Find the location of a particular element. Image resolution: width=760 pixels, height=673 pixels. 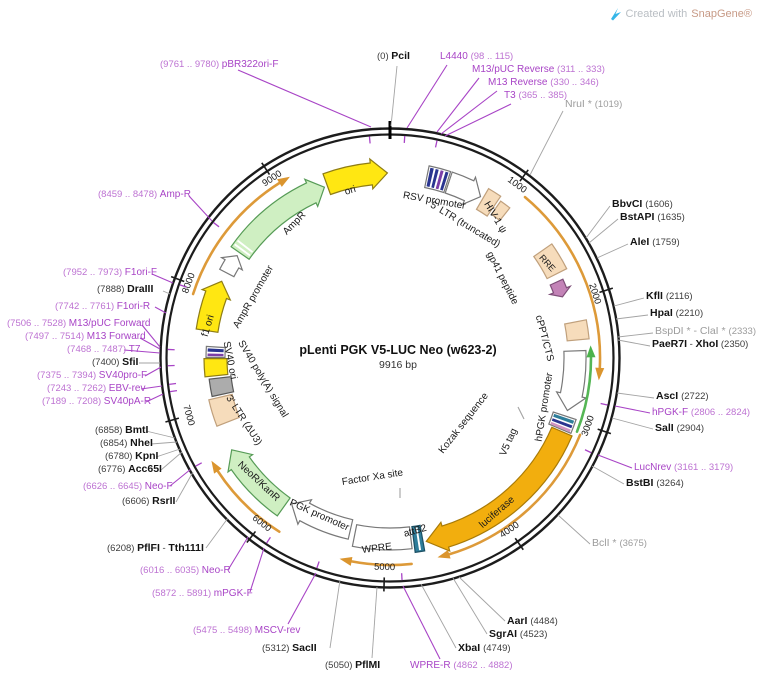

feature-band-ori is located at coordinates (355, 176).